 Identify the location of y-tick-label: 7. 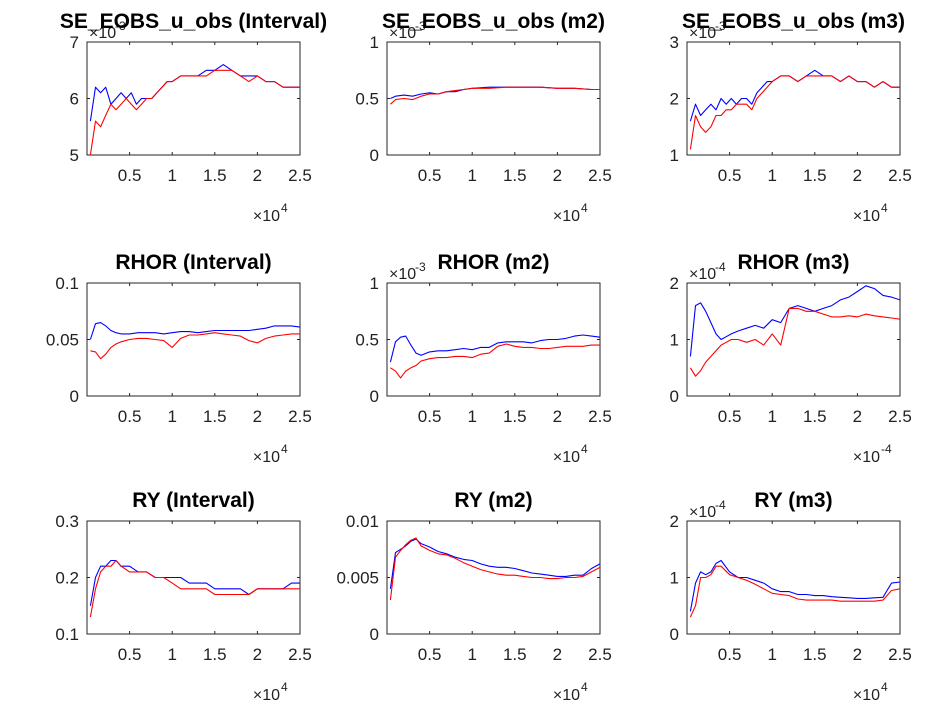
(74, 42).